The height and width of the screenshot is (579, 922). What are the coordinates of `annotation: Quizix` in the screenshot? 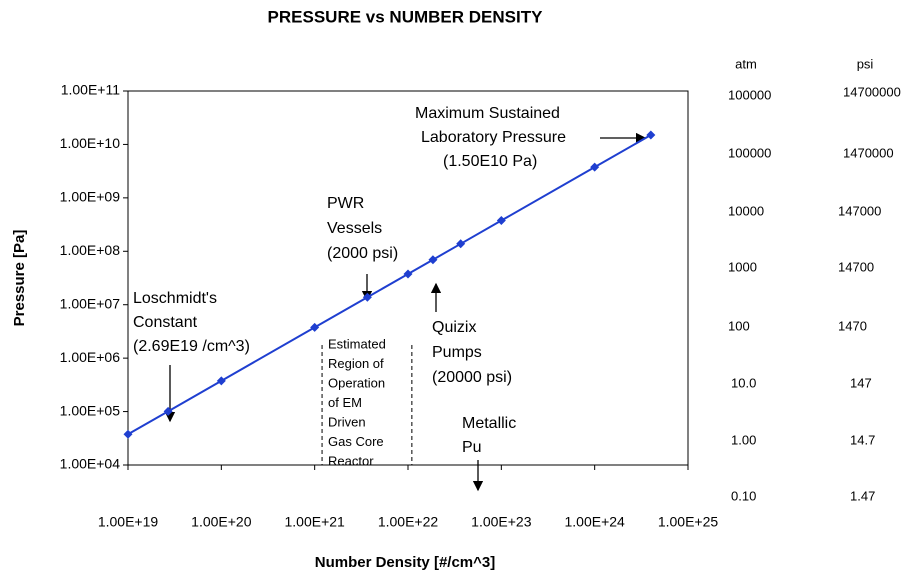 It's located at (454, 327).